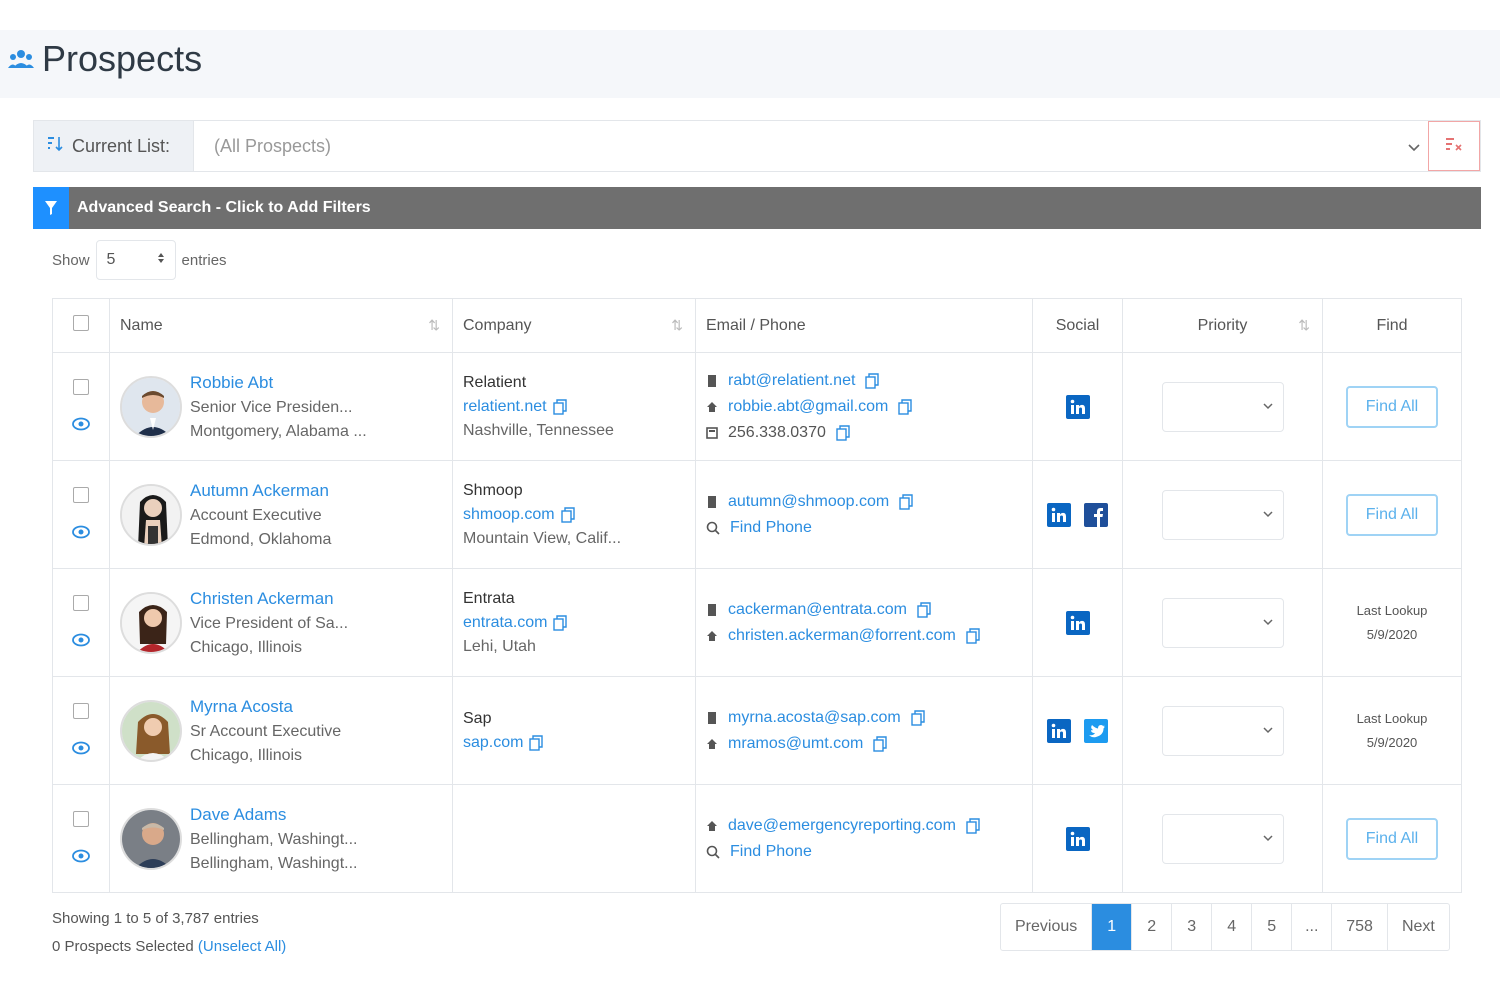 The height and width of the screenshot is (1000, 1500). What do you see at coordinates (224, 207) in the screenshot?
I see `advanced-search-label: Advanced Search - Click to Add Filters` at bounding box center [224, 207].